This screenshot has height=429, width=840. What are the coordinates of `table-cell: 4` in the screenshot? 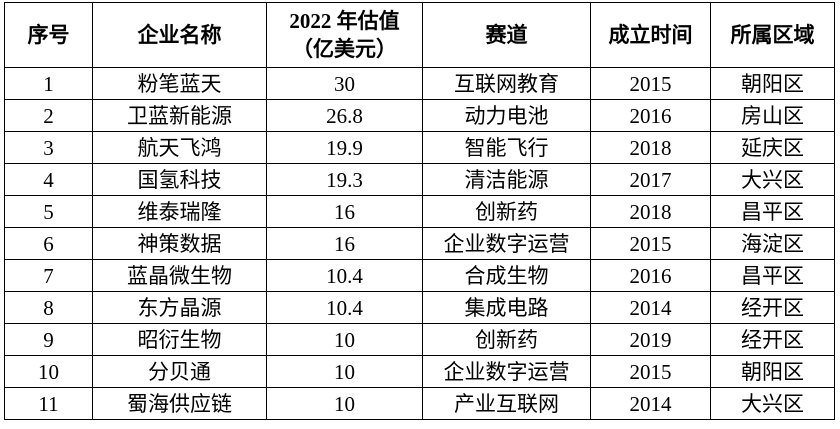 It's located at (48, 179).